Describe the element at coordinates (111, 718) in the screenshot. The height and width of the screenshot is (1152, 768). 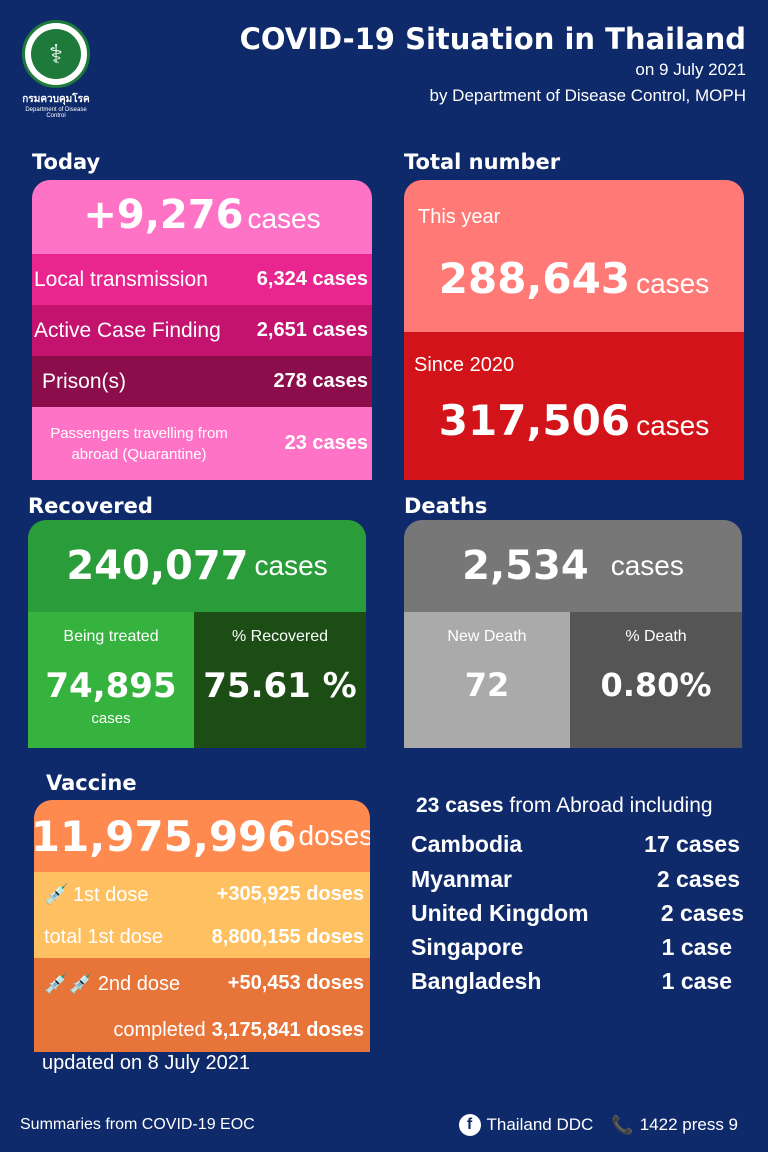
I see `being-treated-unit: cases` at that location.